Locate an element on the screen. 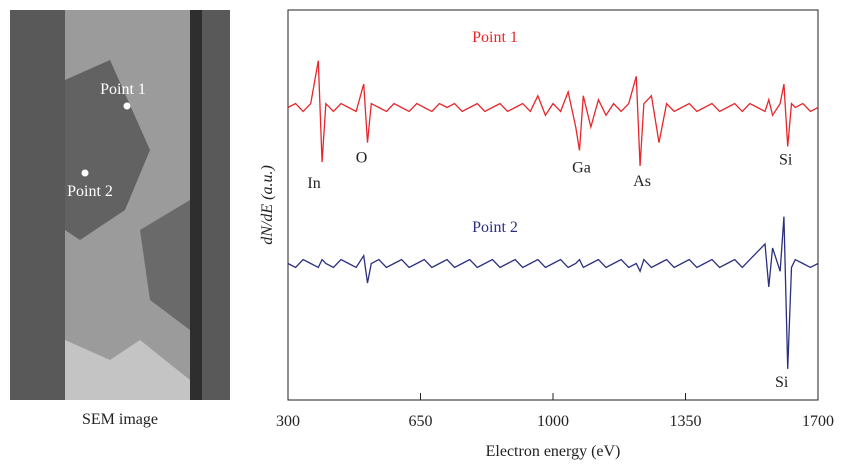 This screenshot has height=469, width=842. x-tick-label: 1350 is located at coordinates (686, 421).